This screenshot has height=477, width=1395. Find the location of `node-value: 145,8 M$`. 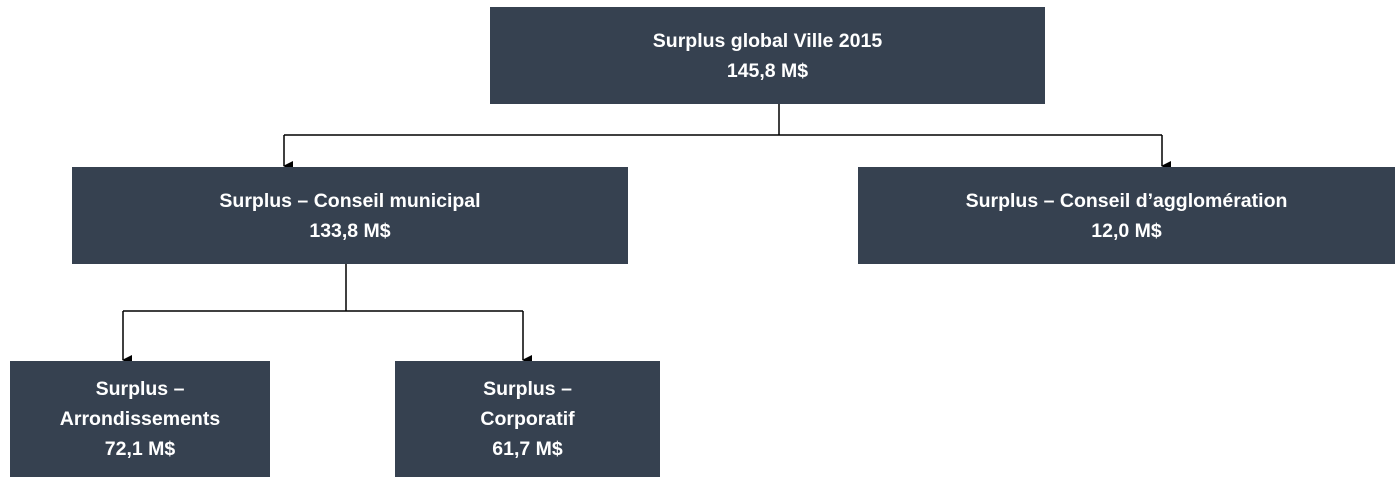

node-value: 145,8 M$ is located at coordinates (767, 70).